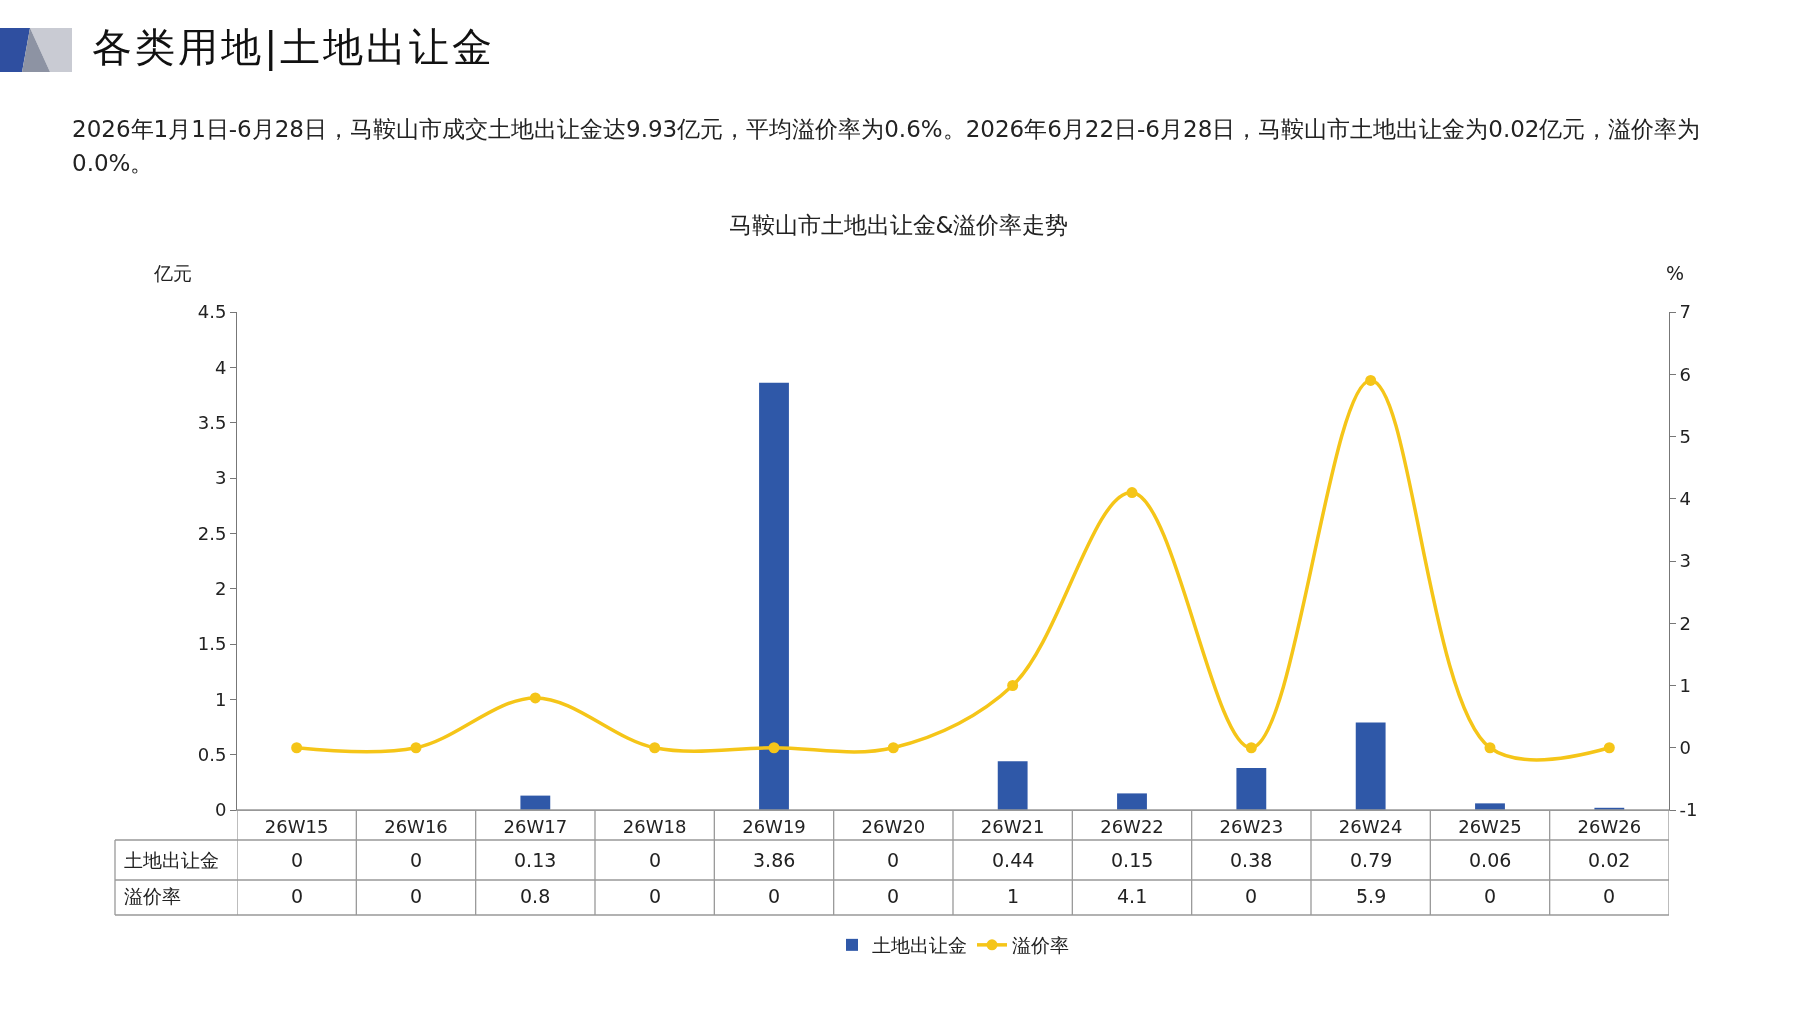 The width and height of the screenshot is (1797, 1010). I want to click on legend-label: 溢价率, so click(1040, 945).